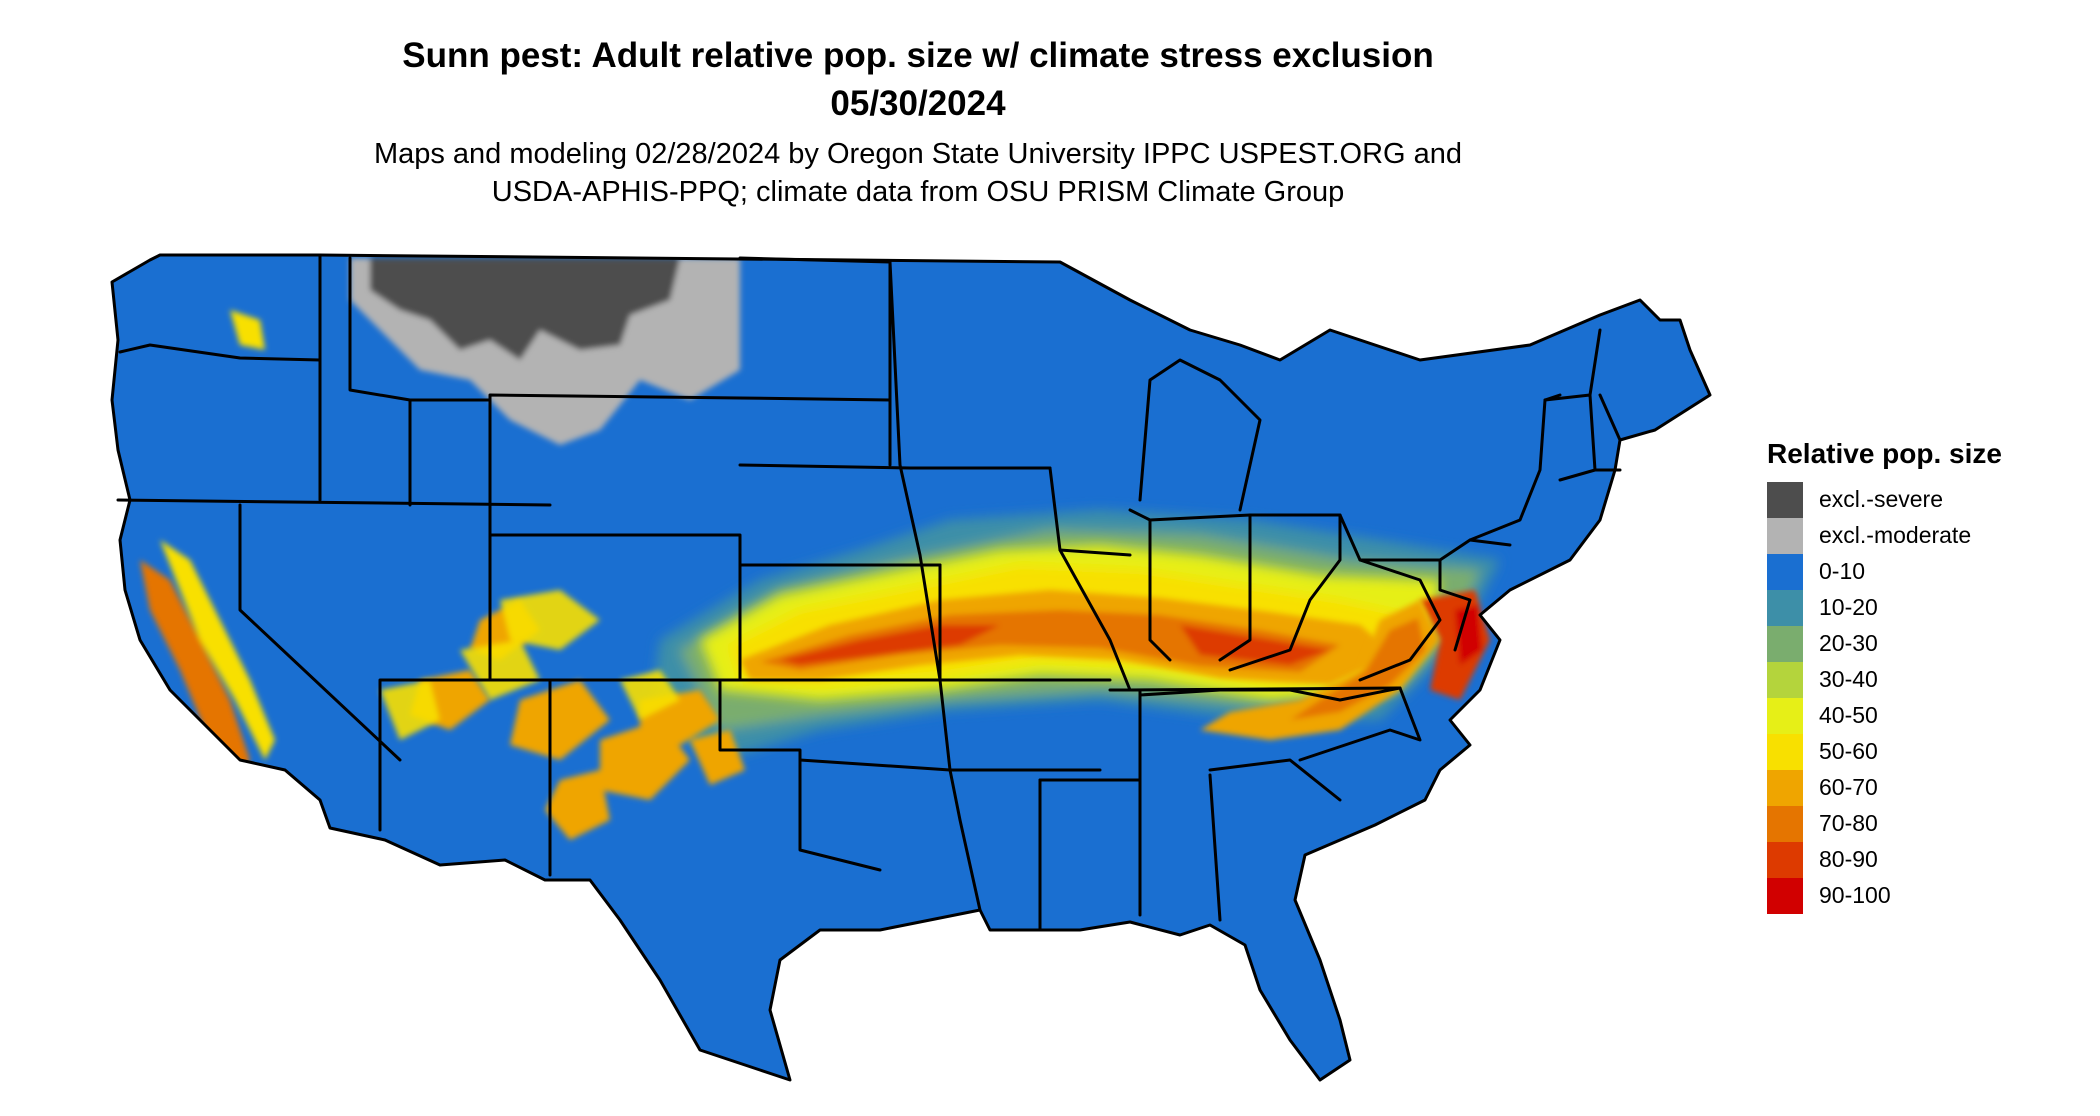  Describe the element at coordinates (1884, 572) in the screenshot. I see `legend-item: 0-10` at that location.